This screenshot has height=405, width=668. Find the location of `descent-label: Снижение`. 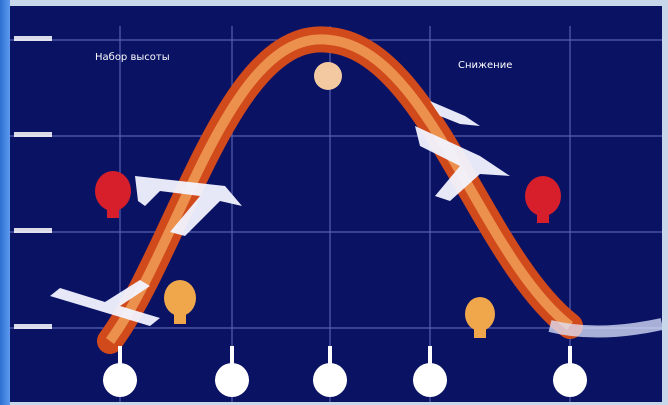

descent-label: Снижение is located at coordinates (485, 65).